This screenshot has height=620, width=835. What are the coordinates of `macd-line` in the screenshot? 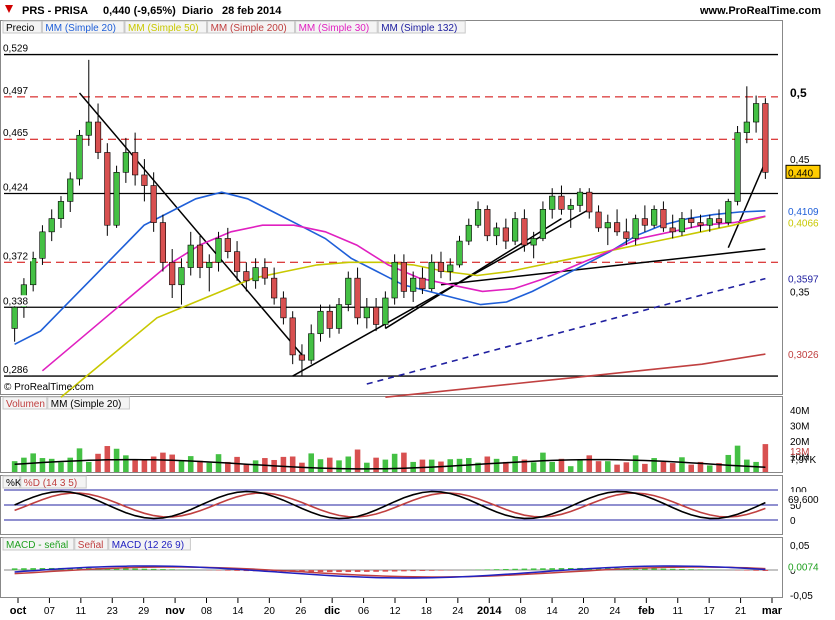 It's located at (390, 572).